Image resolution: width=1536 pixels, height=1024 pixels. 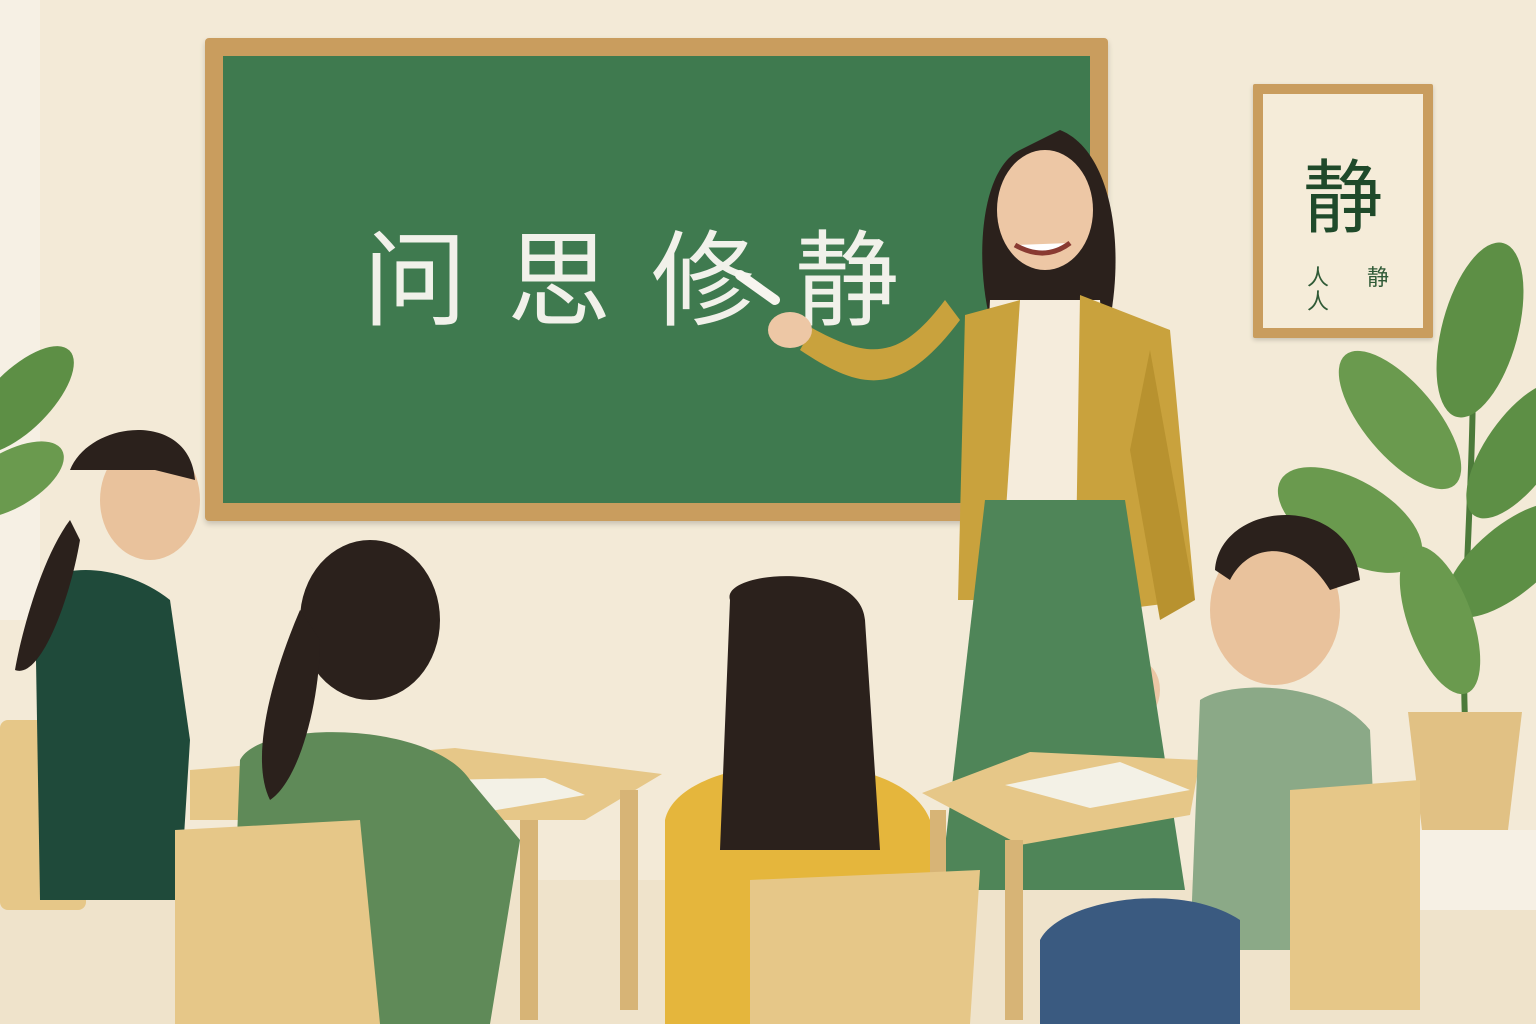 What do you see at coordinates (347, 782) in the screenshot?
I see `student-center-left` at bounding box center [347, 782].